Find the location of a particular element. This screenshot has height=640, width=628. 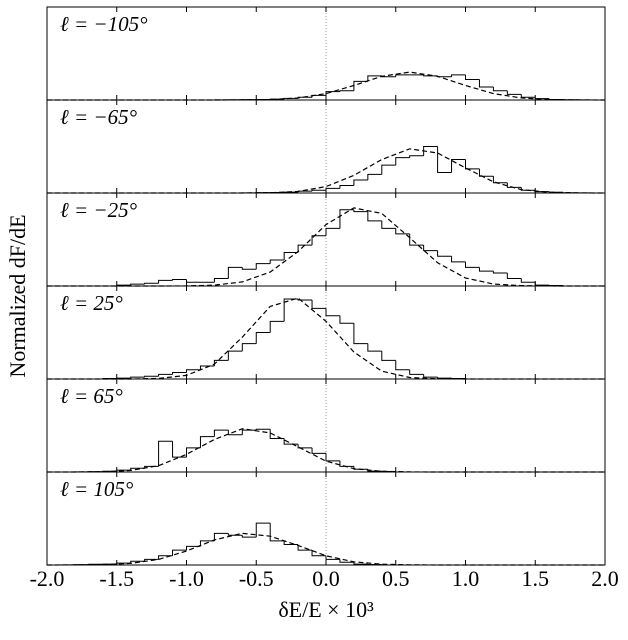

panel-label: ℓ = −105° is located at coordinates (104, 24).